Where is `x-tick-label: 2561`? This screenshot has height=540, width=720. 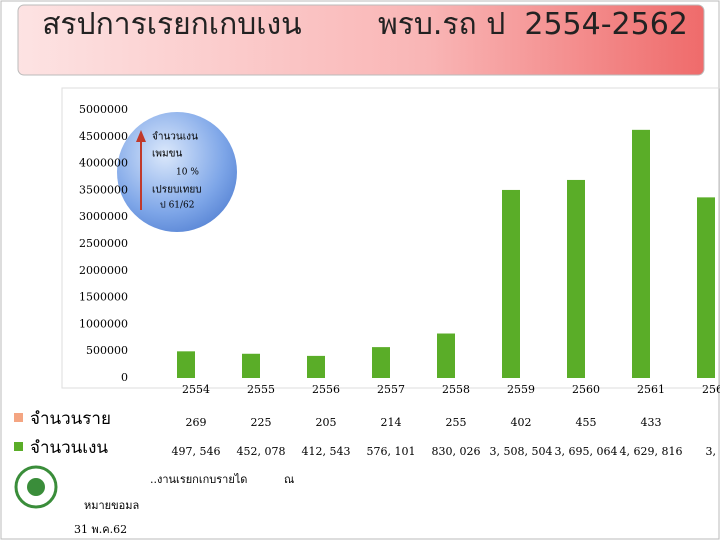 x-tick-label: 2561 is located at coordinates (651, 389).